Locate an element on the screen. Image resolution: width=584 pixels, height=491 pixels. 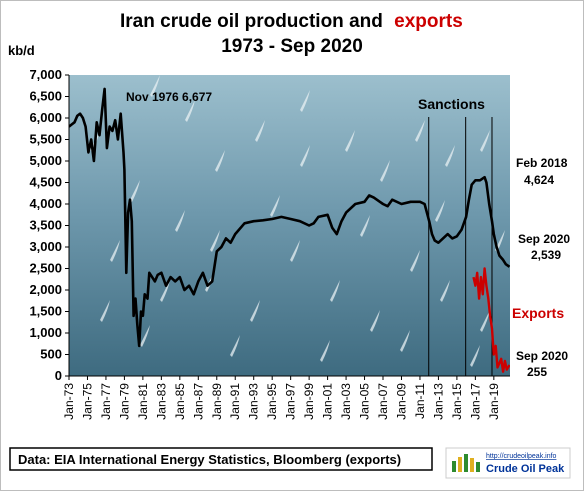
x-tick-label: Jan-81 is located at coordinates (143, 401).